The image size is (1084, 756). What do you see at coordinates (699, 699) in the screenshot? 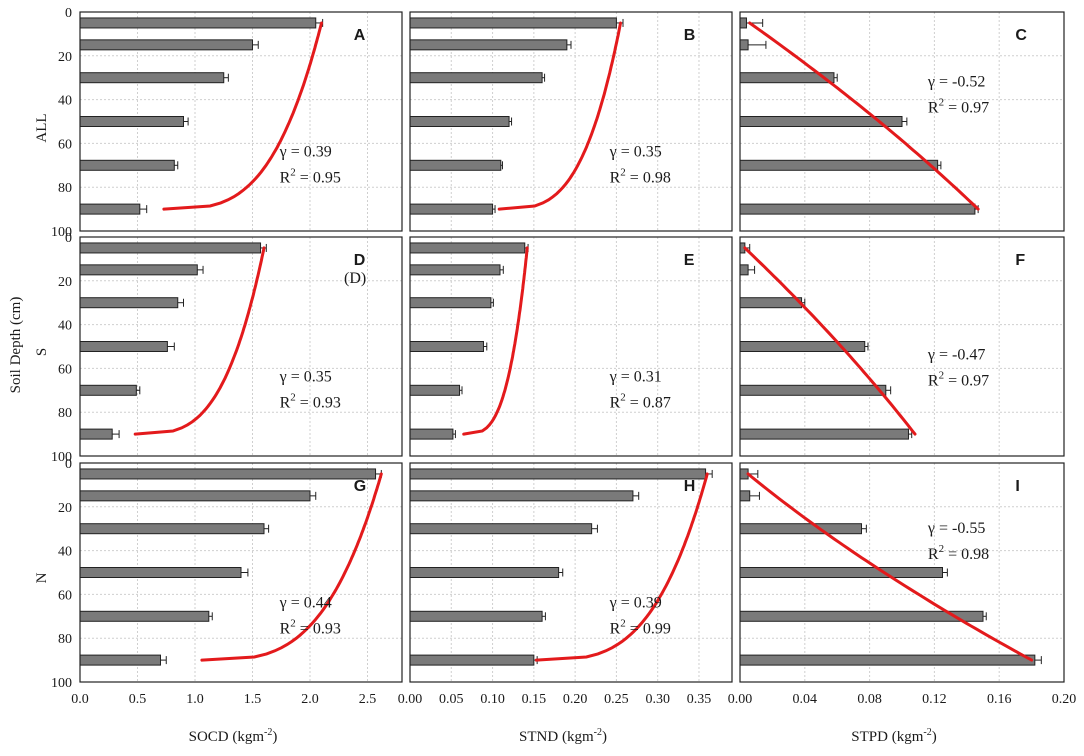
I see `x-tick-label: 0.35` at bounding box center [699, 699].